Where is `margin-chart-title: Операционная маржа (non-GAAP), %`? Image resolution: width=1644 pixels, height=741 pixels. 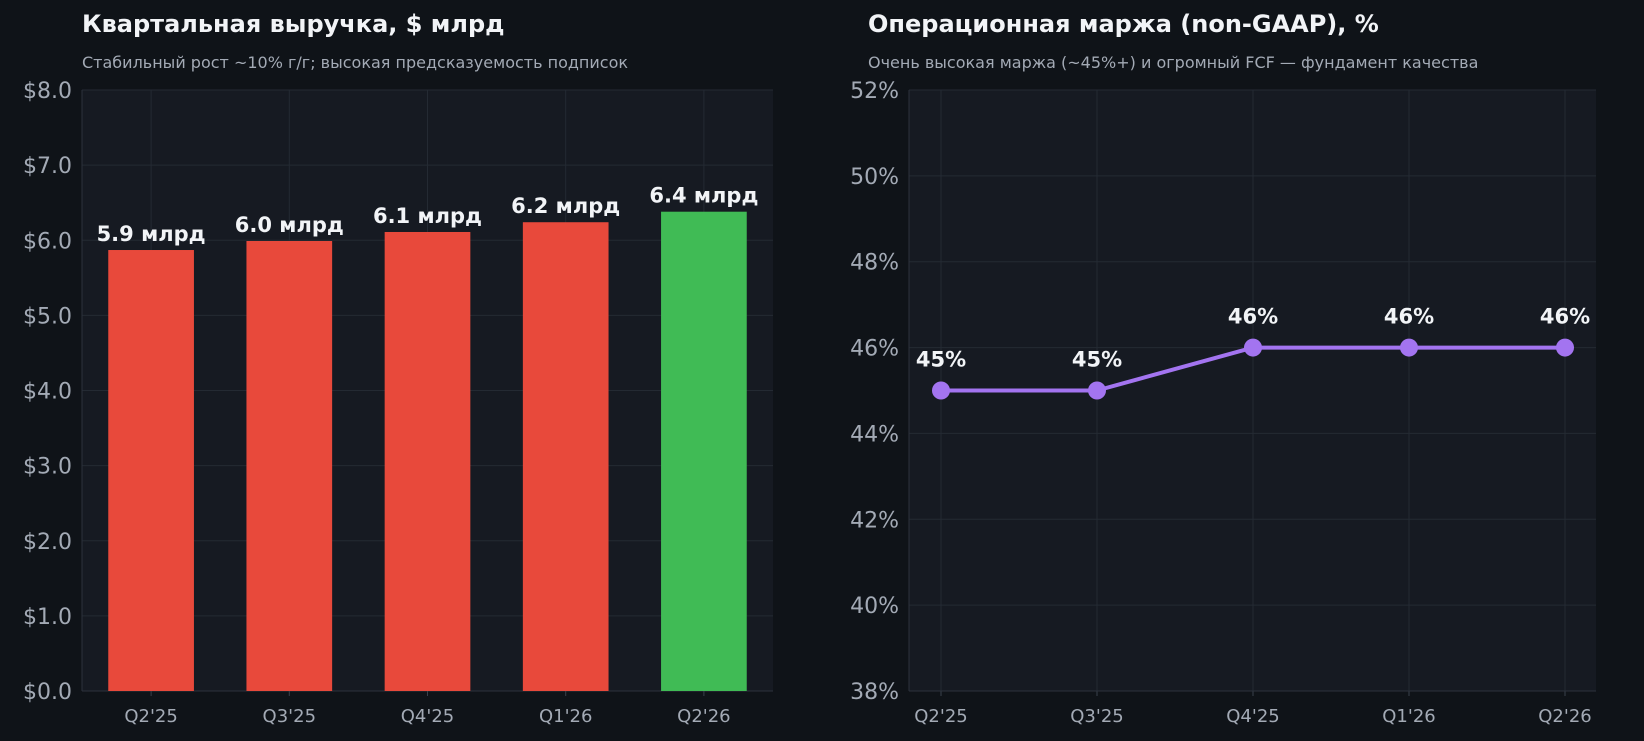
margin-chart-title: Операционная маржа (non-GAAP), % is located at coordinates (1123, 24).